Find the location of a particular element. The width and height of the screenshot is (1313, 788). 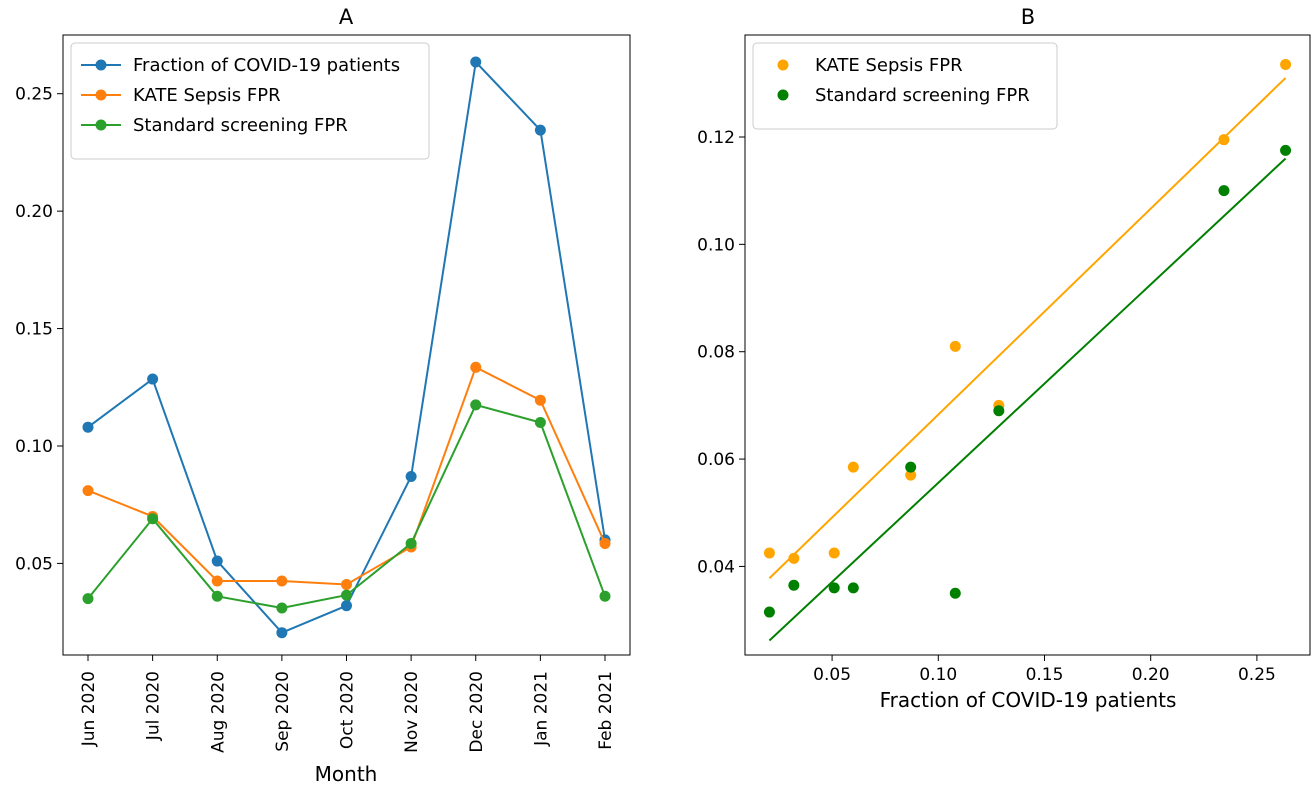

y-tick-label: 0.04 is located at coordinates (716, 567).